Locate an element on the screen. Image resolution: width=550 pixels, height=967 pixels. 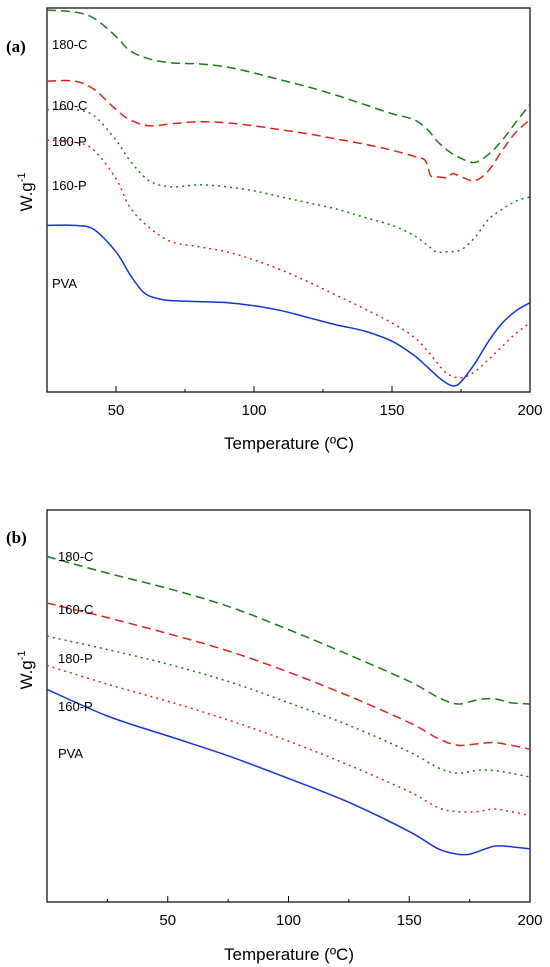
panel-a-y-axis-title: W.g-1 is located at coordinates (26, 191).